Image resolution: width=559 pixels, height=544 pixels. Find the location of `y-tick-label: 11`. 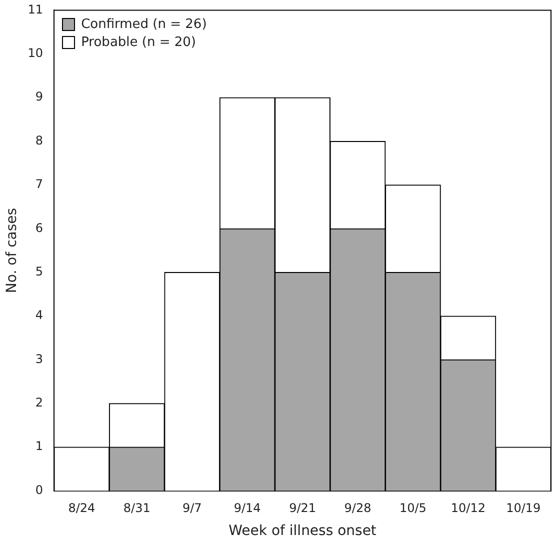

y-tick-label: 11 is located at coordinates (36, 9).